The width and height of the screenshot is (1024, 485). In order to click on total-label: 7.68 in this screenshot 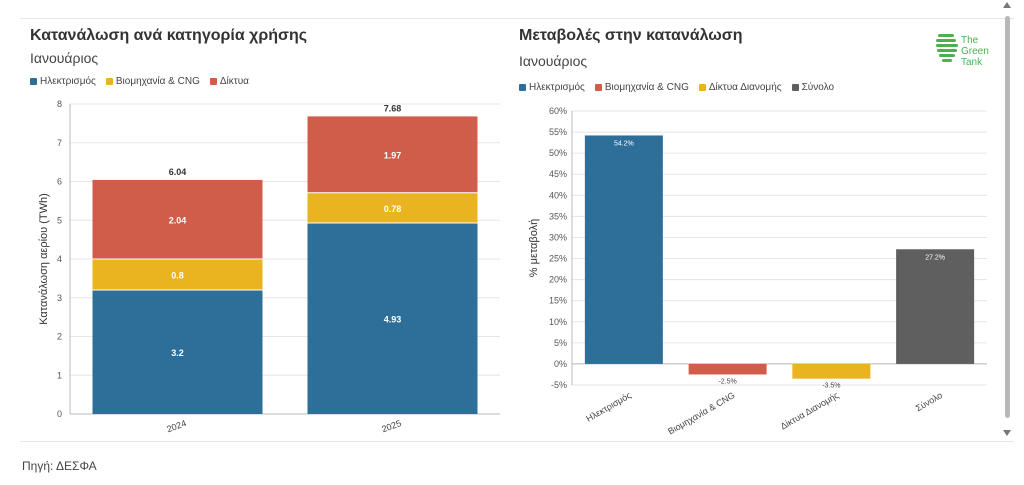, I will do `click(393, 108)`.